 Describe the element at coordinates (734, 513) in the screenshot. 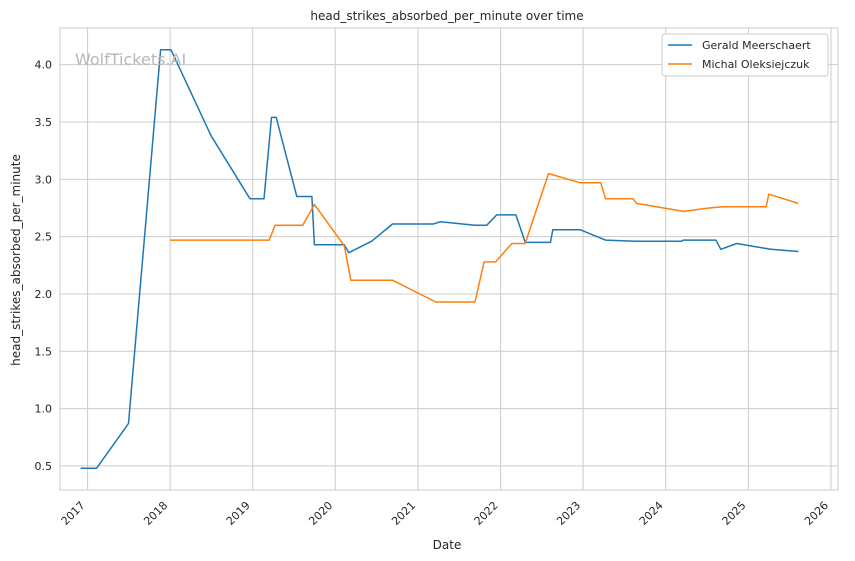

I see `x-tick-label: 2025` at that location.